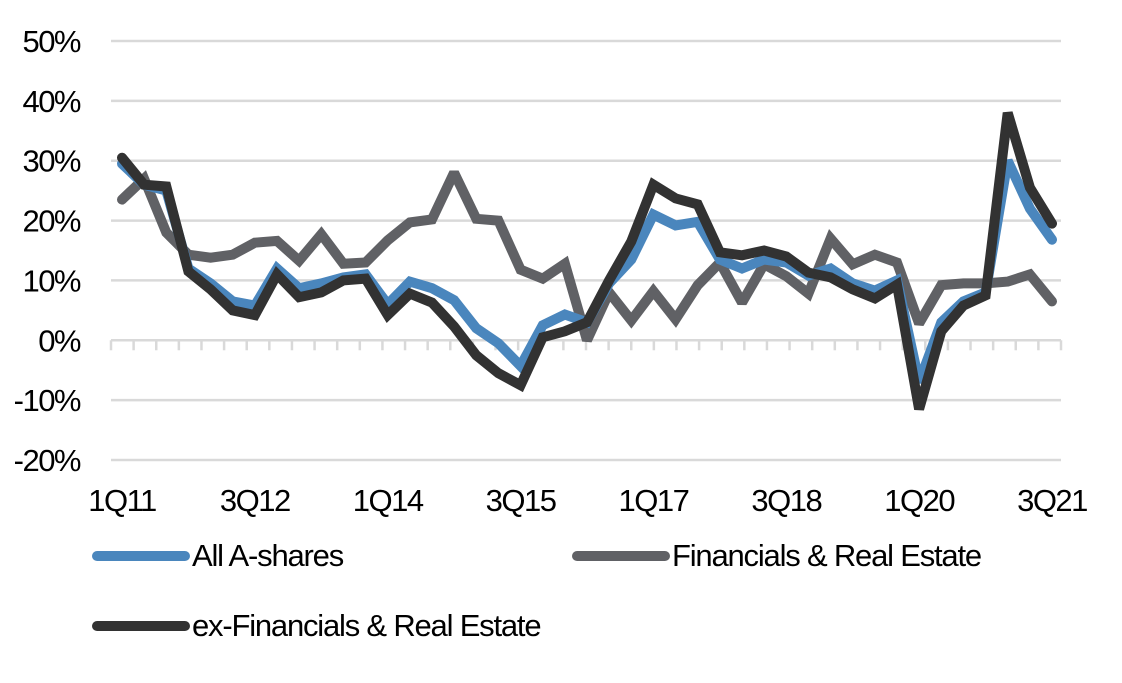  Describe the element at coordinates (255, 500) in the screenshot. I see `x-tick-label: 3Q12` at that location.